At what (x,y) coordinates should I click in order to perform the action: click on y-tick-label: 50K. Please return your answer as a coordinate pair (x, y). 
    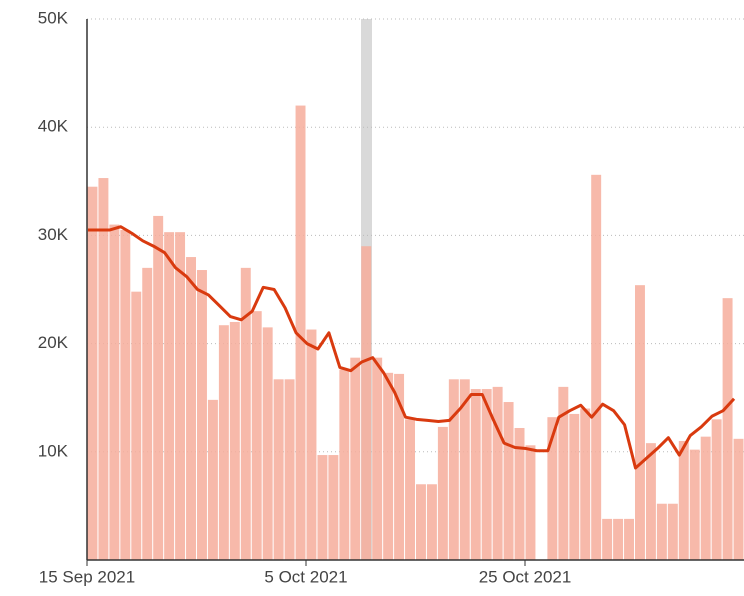
    Looking at the image, I should click on (53, 17).